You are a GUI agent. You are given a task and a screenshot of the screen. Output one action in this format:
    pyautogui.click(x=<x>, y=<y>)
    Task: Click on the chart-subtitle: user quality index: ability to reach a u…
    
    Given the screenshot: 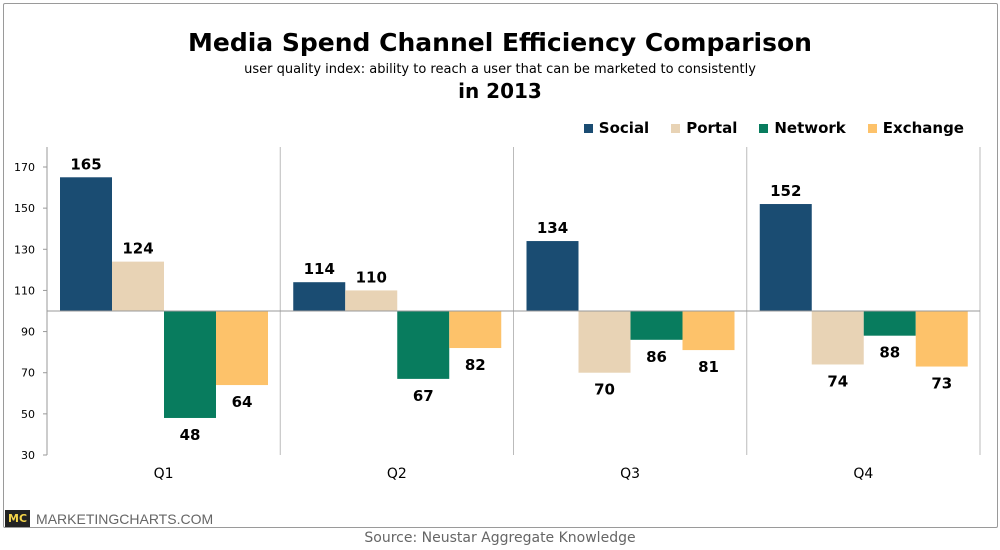 What is the action you would take?
    pyautogui.click(x=500, y=69)
    